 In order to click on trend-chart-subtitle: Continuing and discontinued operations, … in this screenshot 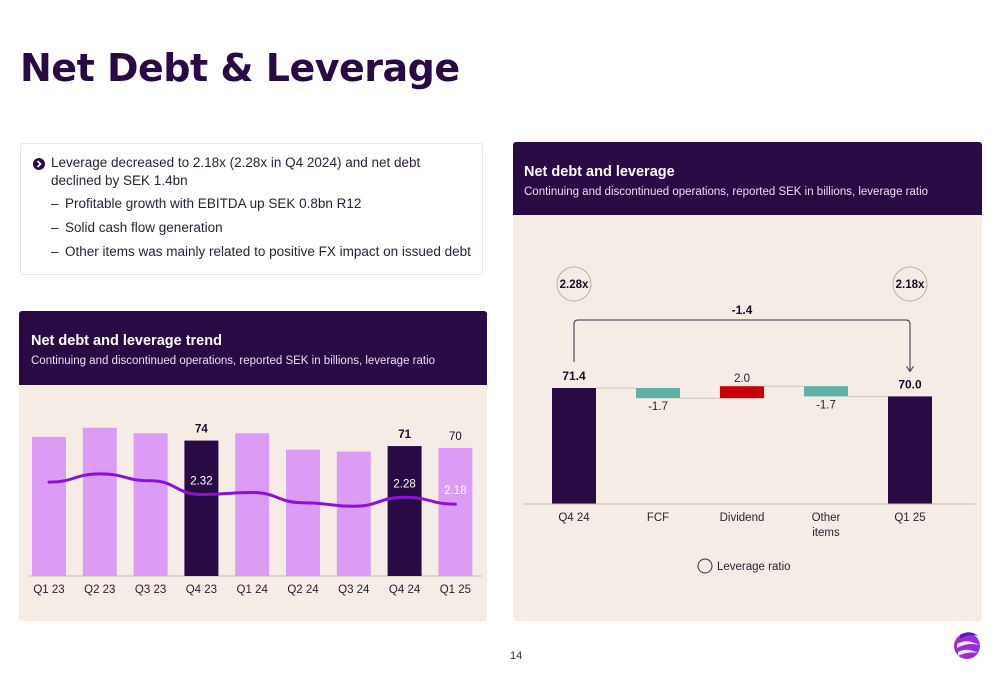, I will do `click(233, 361)`.